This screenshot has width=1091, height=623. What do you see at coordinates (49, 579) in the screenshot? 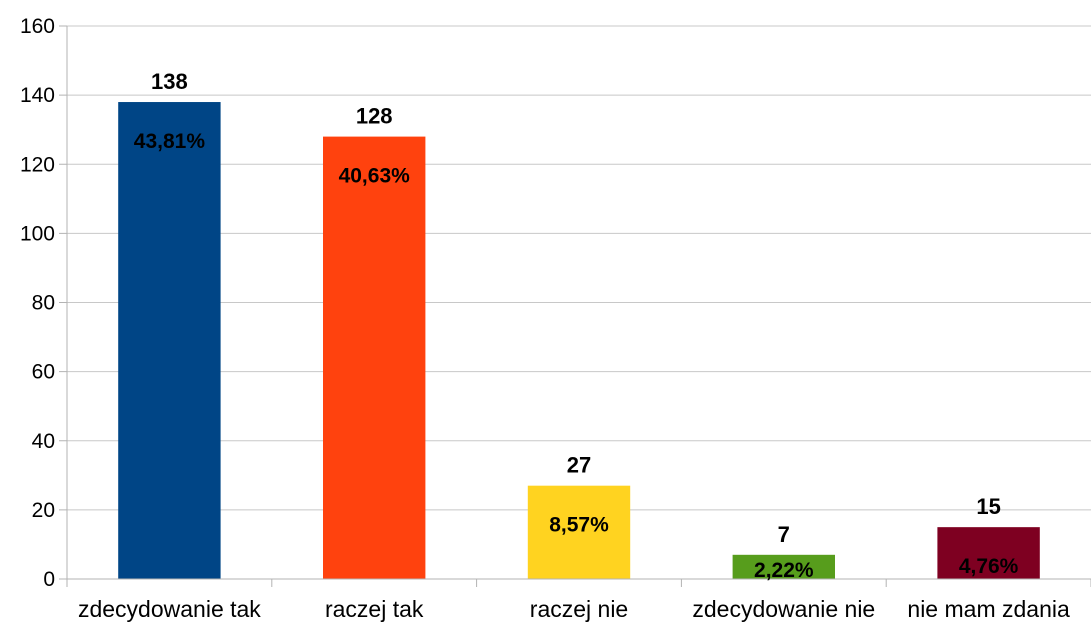
I see `y-tick-label: 0` at bounding box center [49, 579].